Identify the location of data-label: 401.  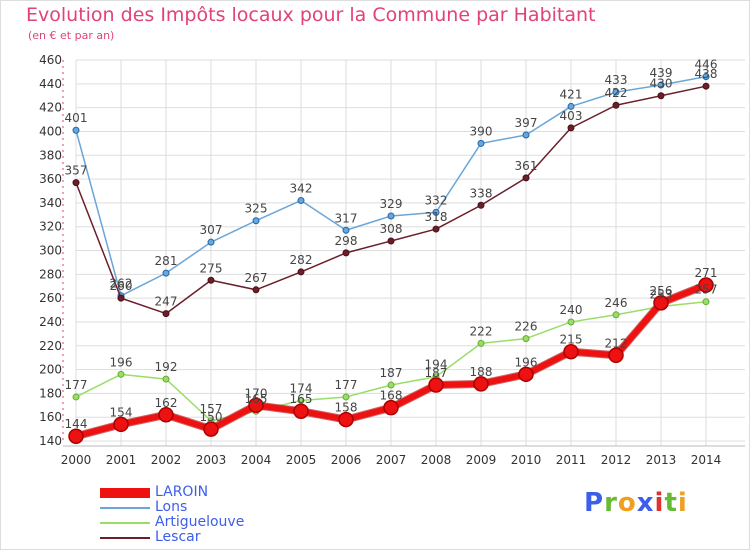
(76, 118).